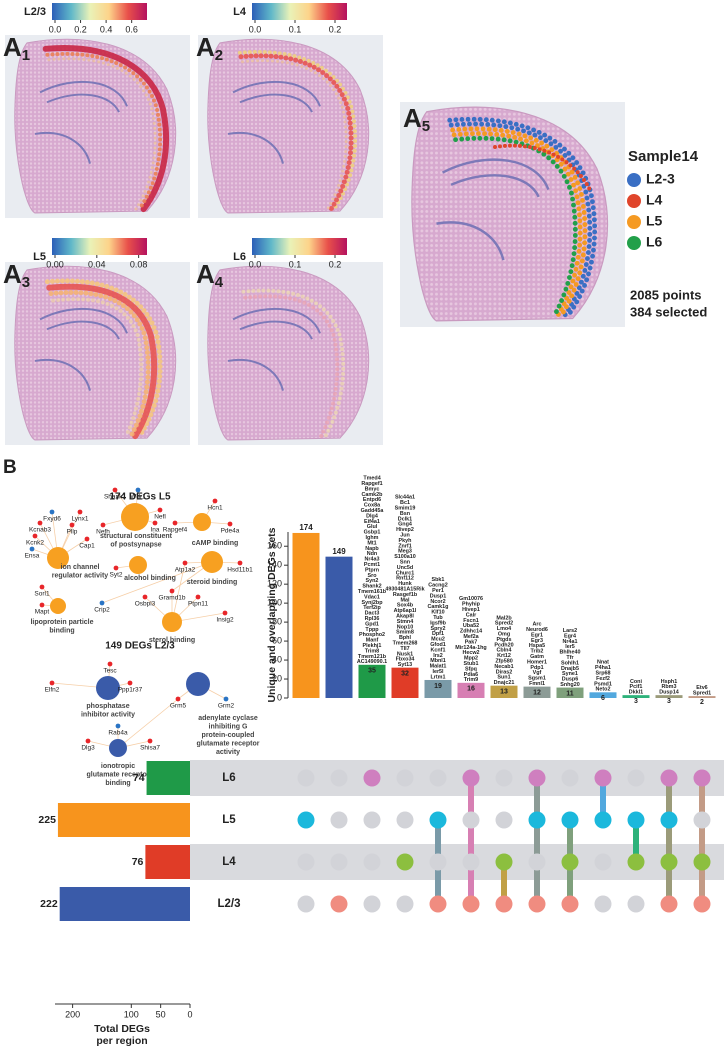 This screenshot has width=724, height=1050. Describe the element at coordinates (32, 556) in the screenshot. I see `gene-label: Ensa` at that location.